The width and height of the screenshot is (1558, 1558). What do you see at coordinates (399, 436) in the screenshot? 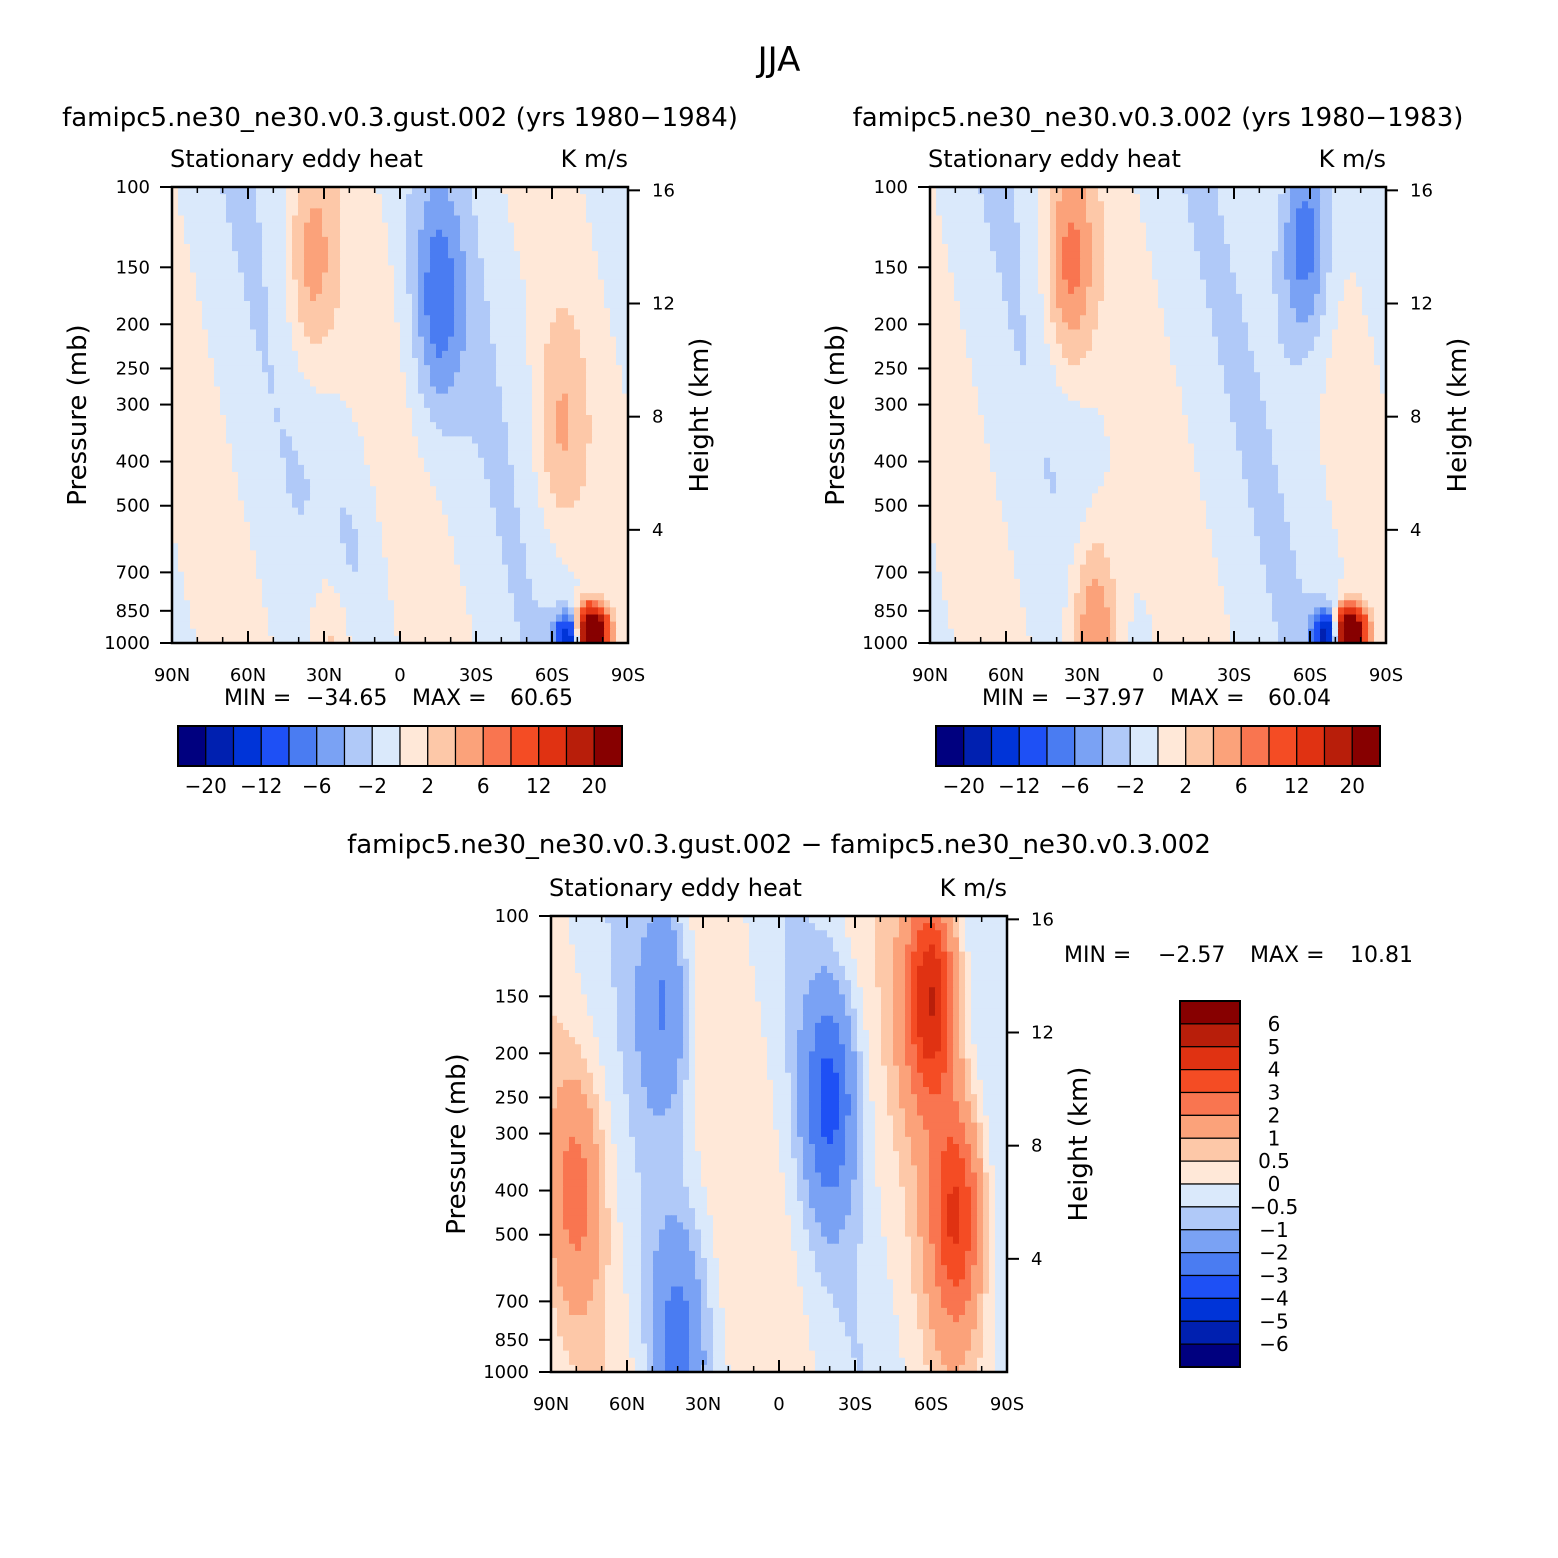
I see `x-axis: 90N 60N 30N 0 30S 60S 90S` at bounding box center [399, 436].